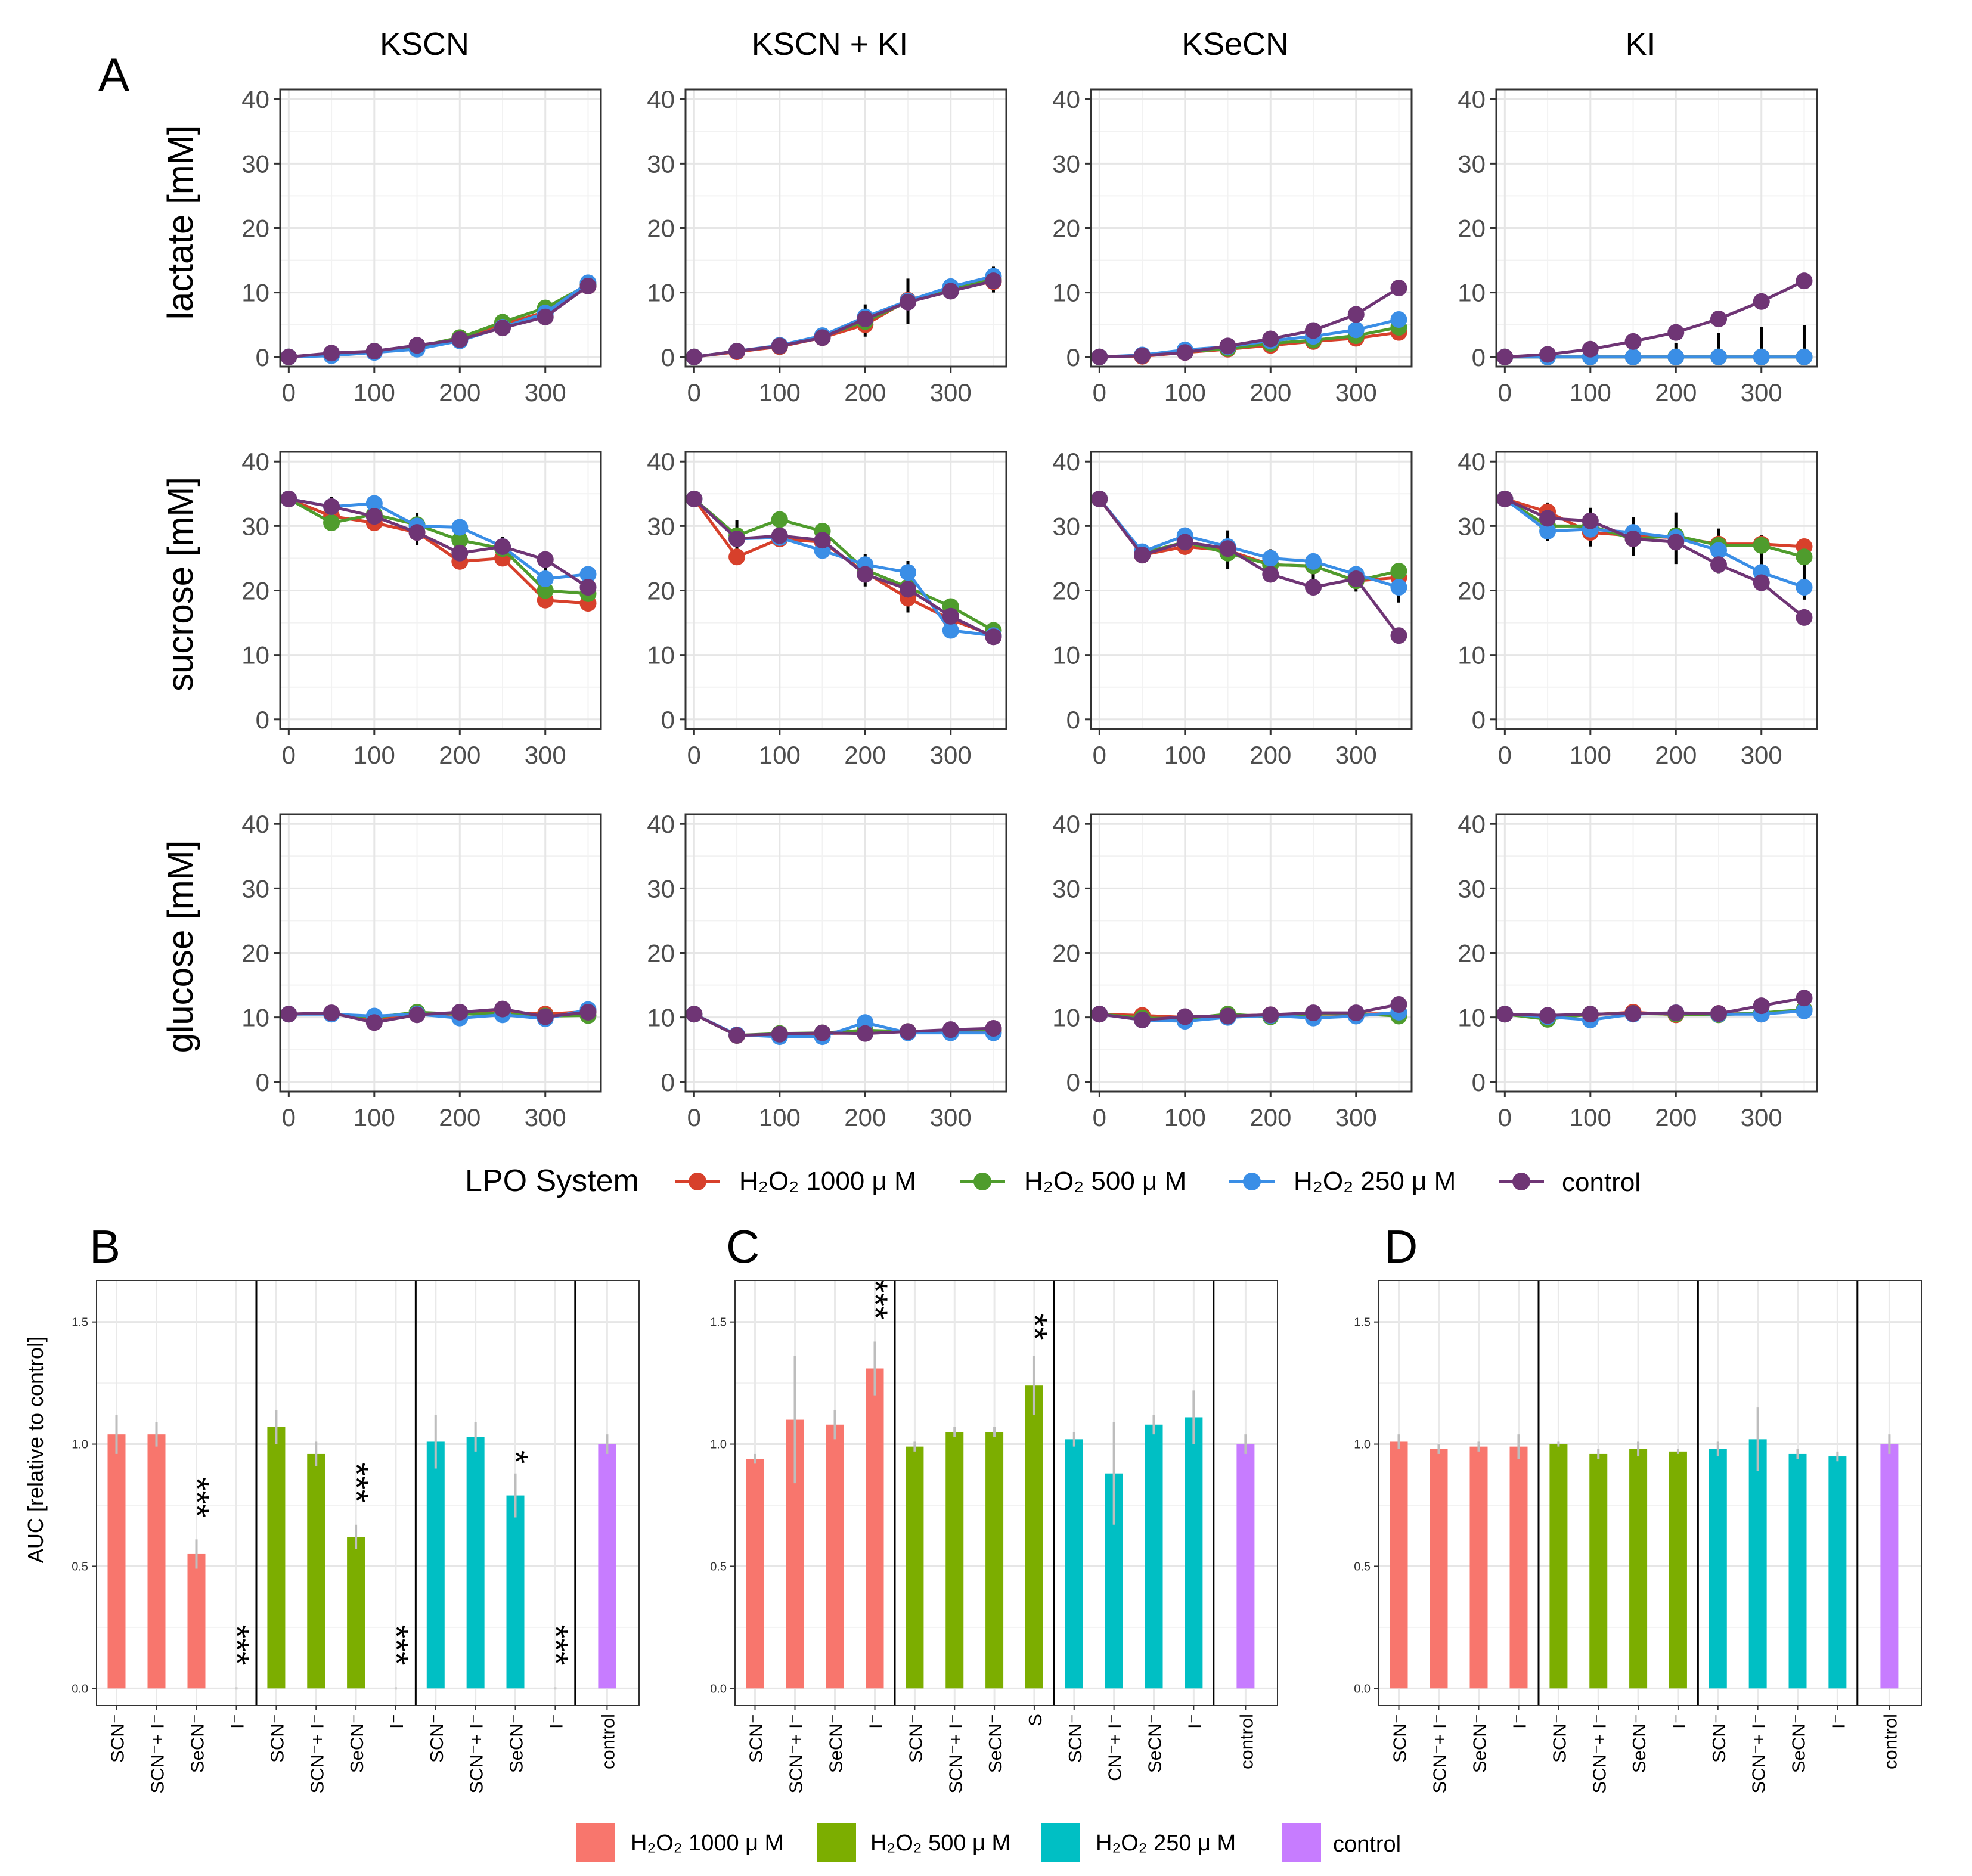  What do you see at coordinates (425, 44) in the screenshot?
I see `column-title-kscn: KSCN` at bounding box center [425, 44].